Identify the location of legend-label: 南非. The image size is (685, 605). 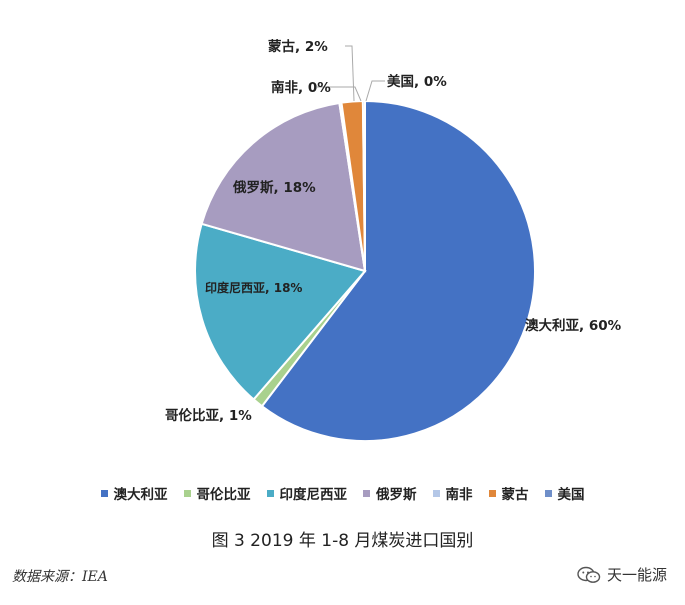
(459, 495).